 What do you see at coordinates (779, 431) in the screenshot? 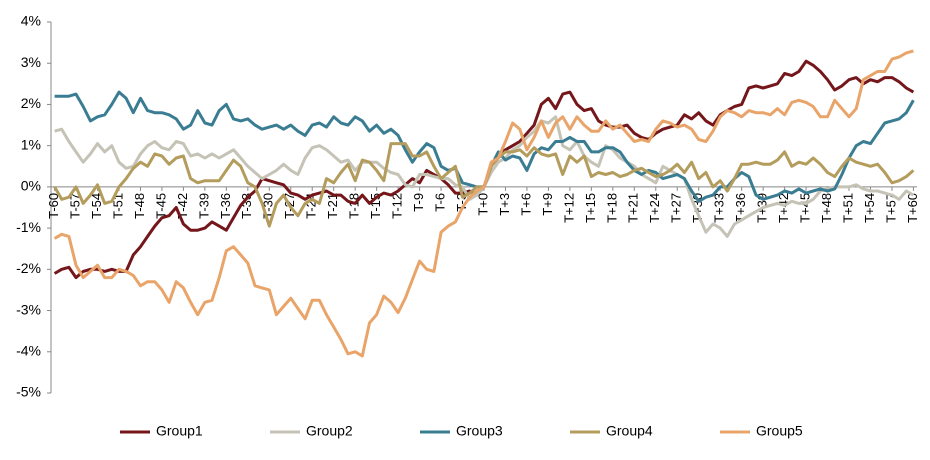
I see `legend-label: Group5` at bounding box center [779, 431].